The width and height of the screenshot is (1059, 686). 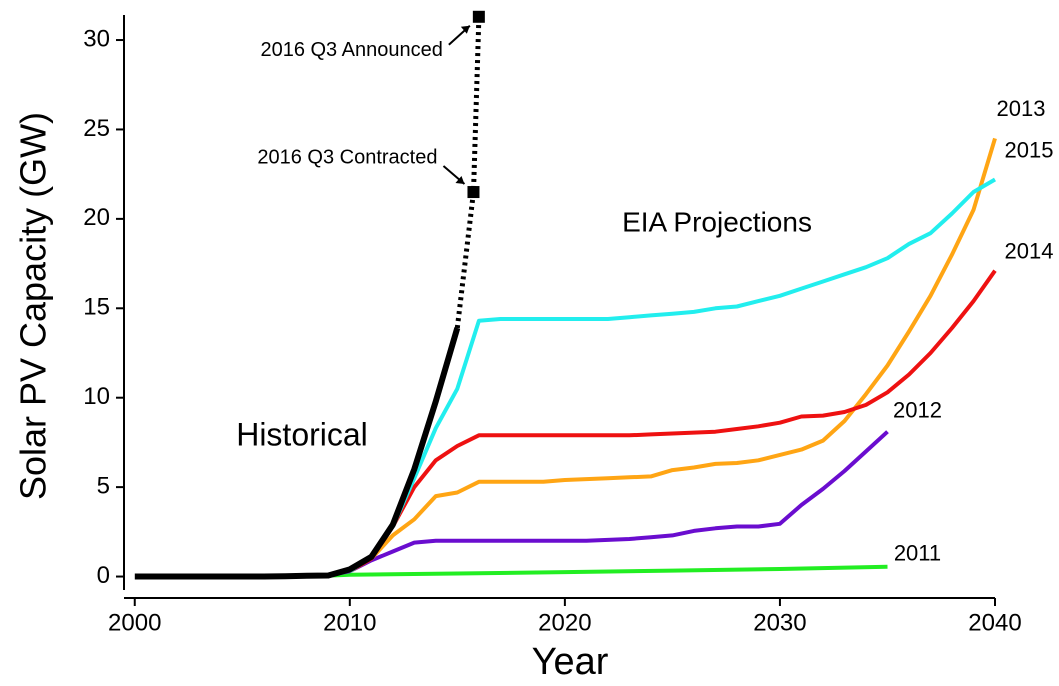 What do you see at coordinates (33, 306) in the screenshot?
I see `y-axis-label: Solar PV Capacity (GW)` at bounding box center [33, 306].